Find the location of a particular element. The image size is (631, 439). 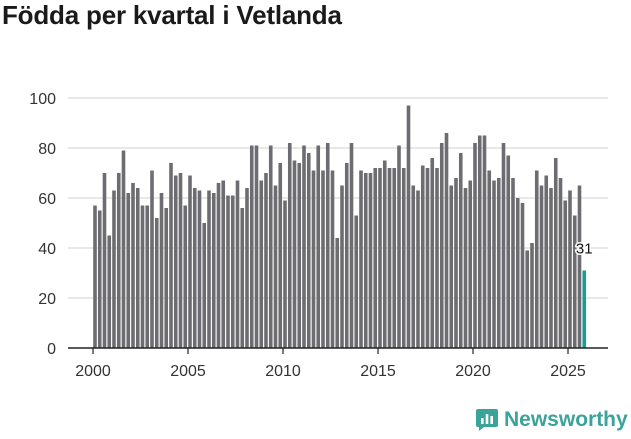

bar-latest is located at coordinates (584, 309).